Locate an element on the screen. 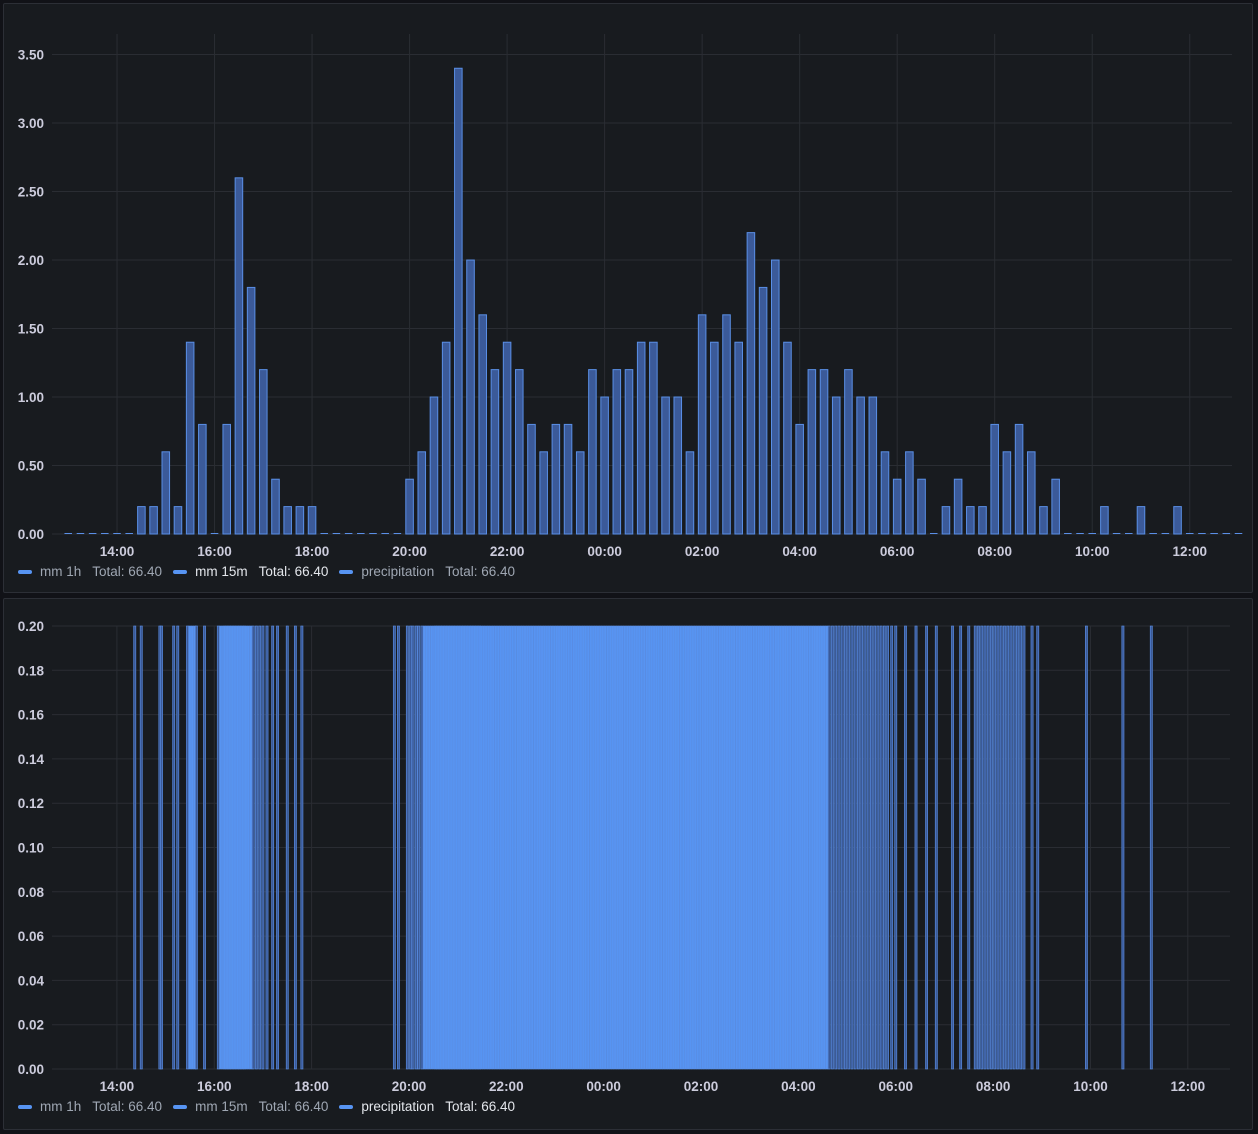  y-tick-label: 0.14 is located at coordinates (31, 759).